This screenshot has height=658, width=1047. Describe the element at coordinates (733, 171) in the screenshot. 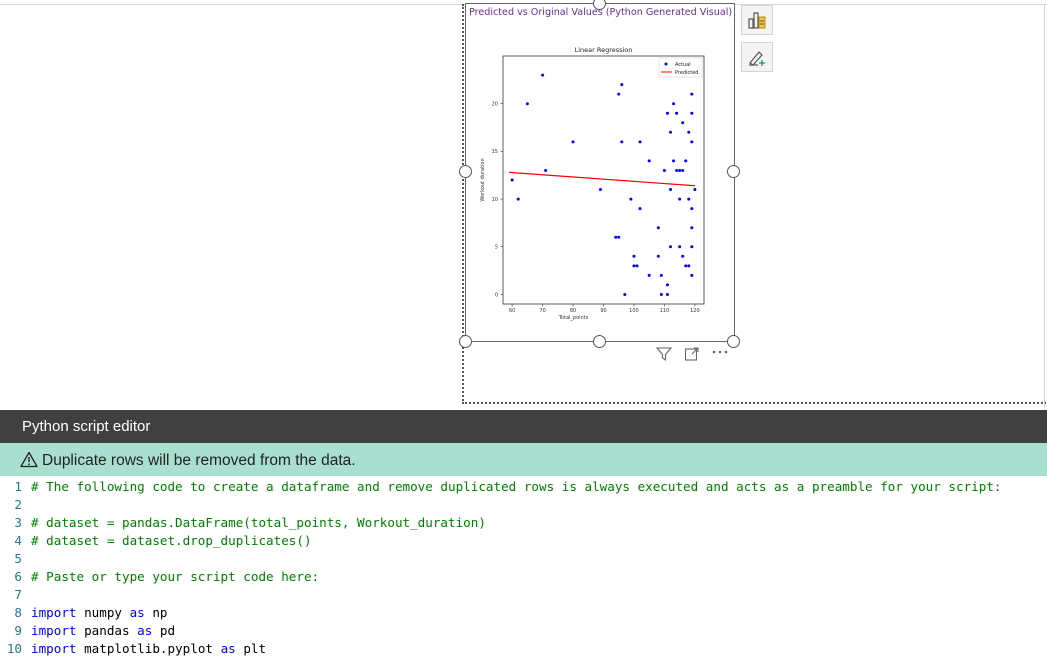

I see `resize-handle-right` at that location.